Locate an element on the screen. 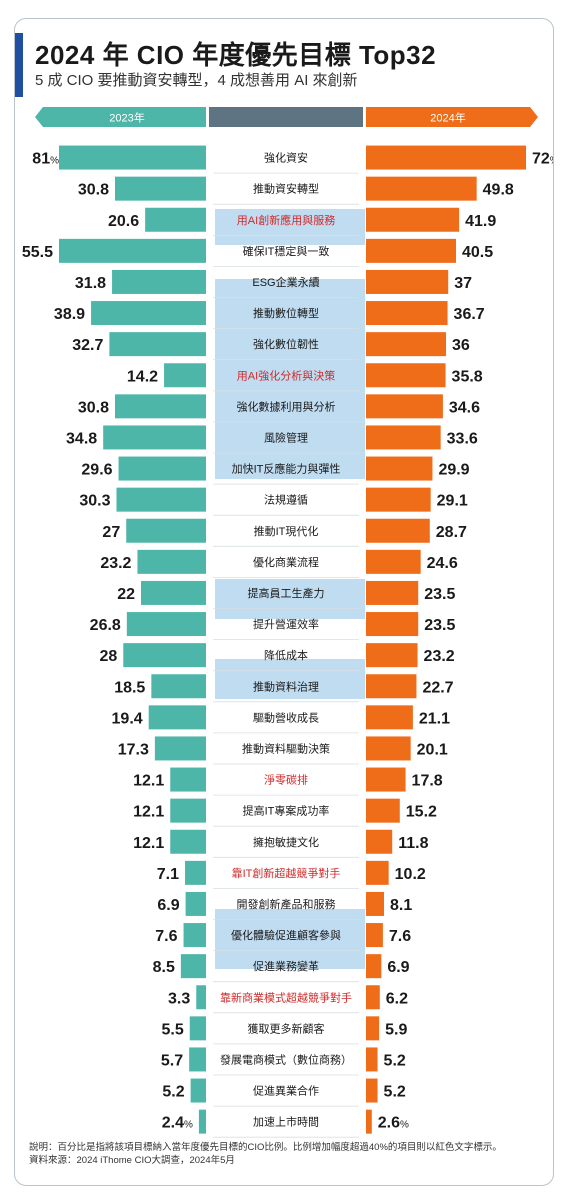 The width and height of the screenshot is (568, 1200). legend-center-band is located at coordinates (286, 117).